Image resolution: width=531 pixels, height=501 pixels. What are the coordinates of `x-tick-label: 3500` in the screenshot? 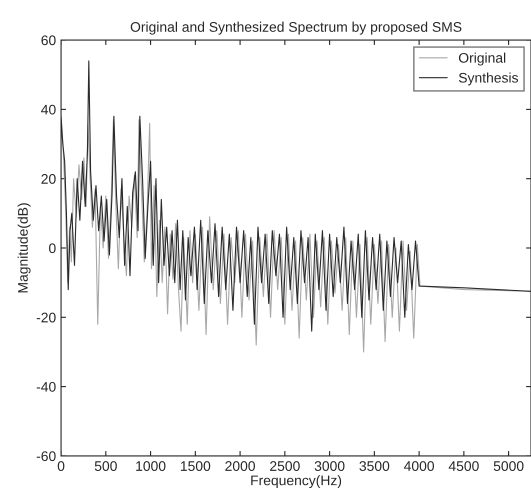 It's located at (374, 466).